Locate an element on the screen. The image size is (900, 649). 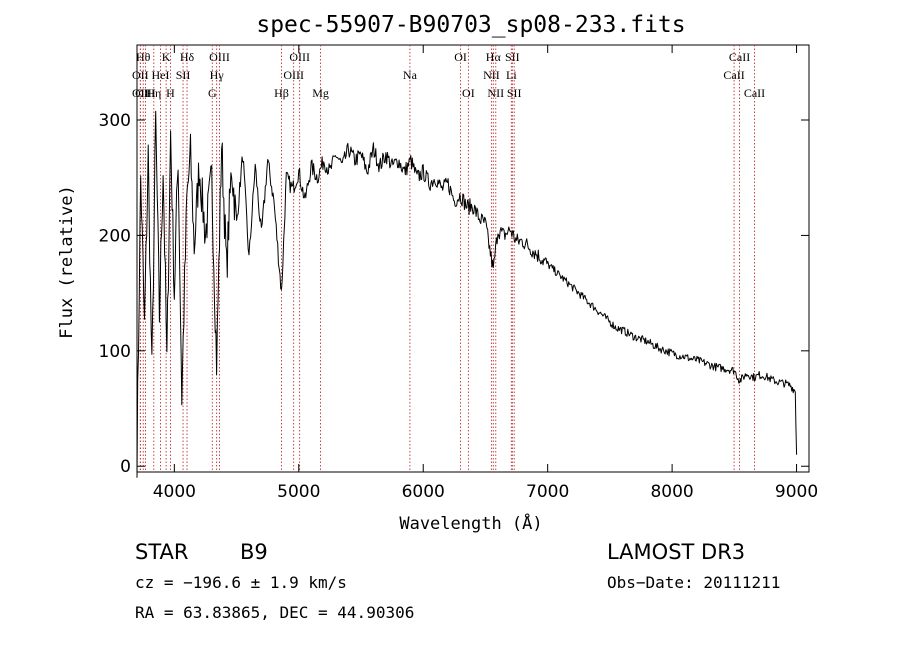
spectral-line-label: H is located at coordinates (170, 93).